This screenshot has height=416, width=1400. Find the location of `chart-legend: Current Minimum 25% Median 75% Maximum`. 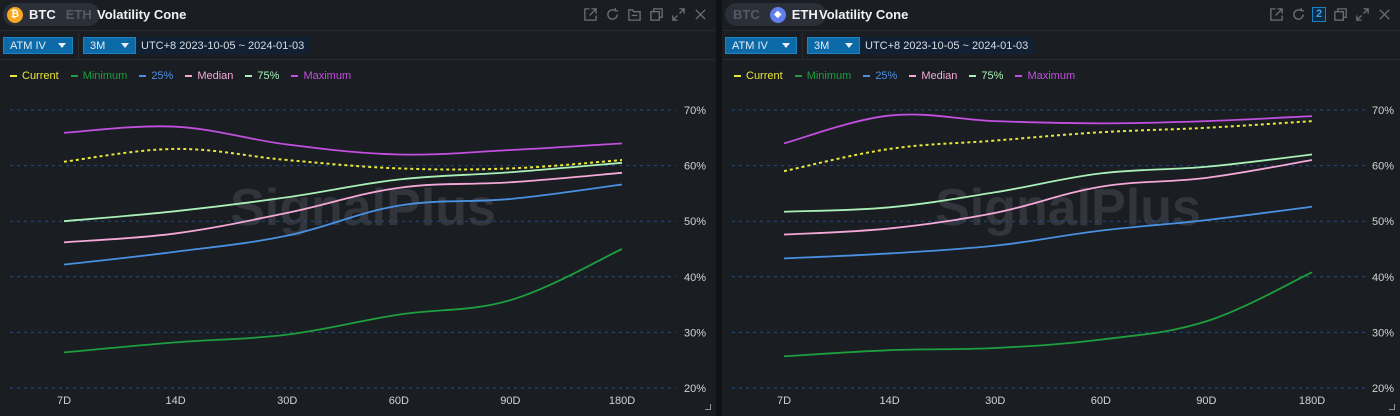

chart-legend: Current Minimum 25% Median 75% Maximum is located at coordinates (904, 76).